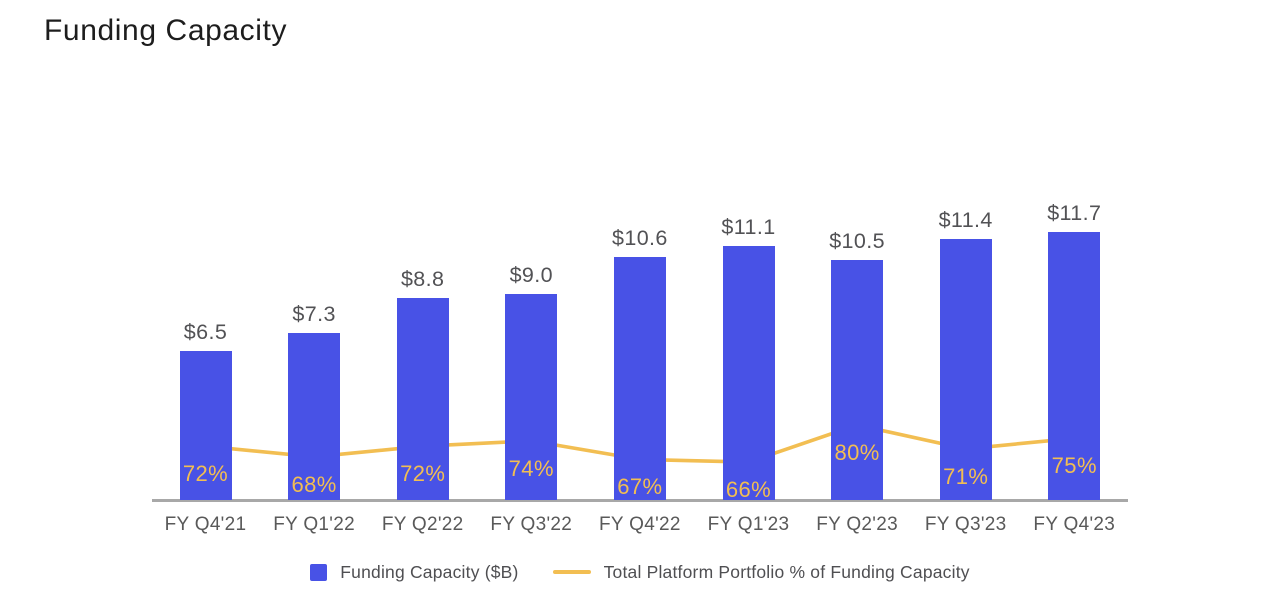 This screenshot has height=595, width=1280. What do you see at coordinates (640, 524) in the screenshot?
I see `x-axis-label: FY Q4'22` at bounding box center [640, 524].